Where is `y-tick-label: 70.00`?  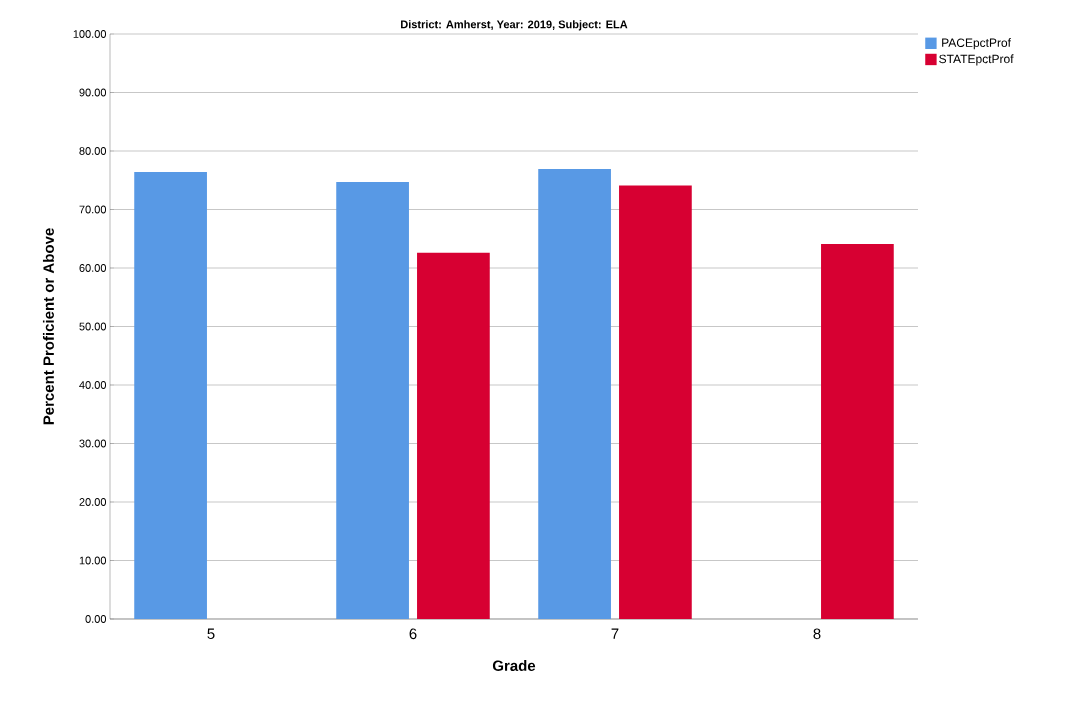 y-tick-label: 70.00 is located at coordinates (93, 209).